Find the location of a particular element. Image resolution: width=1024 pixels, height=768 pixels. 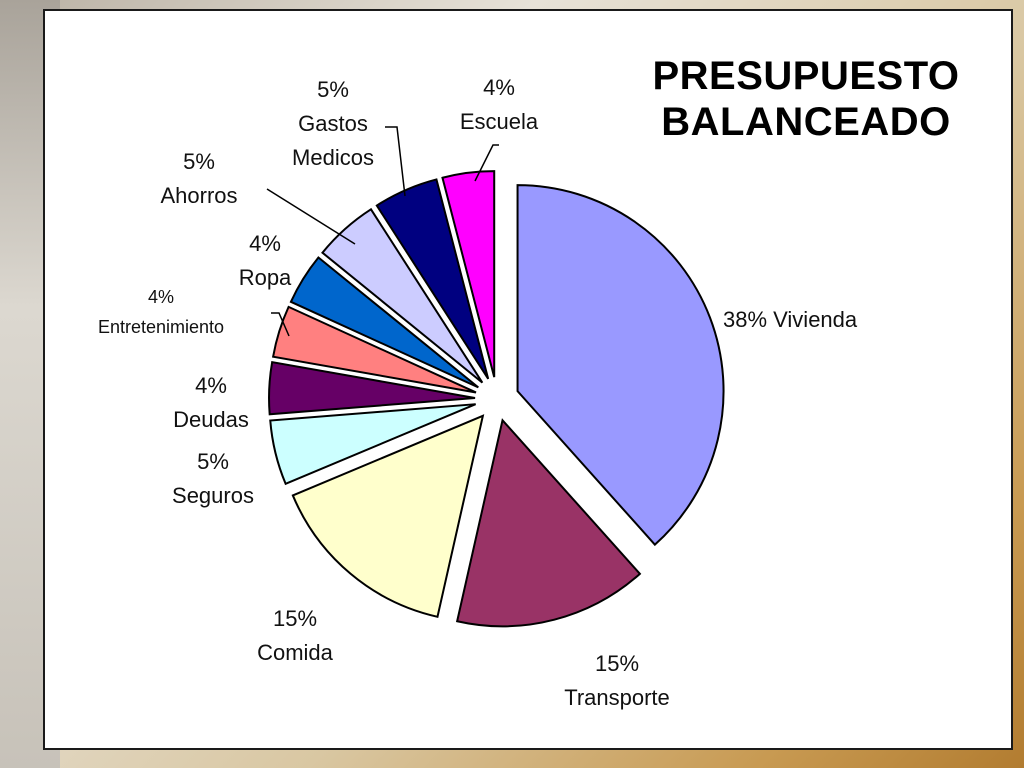

pie-slice-gastos-medicos is located at coordinates (432, 279).